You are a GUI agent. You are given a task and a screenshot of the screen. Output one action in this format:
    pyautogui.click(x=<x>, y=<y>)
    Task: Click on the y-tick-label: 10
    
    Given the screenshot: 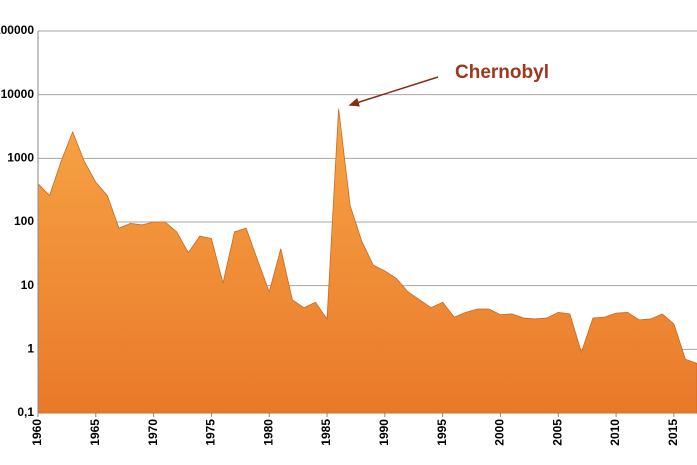 What is the action you would take?
    pyautogui.click(x=28, y=285)
    